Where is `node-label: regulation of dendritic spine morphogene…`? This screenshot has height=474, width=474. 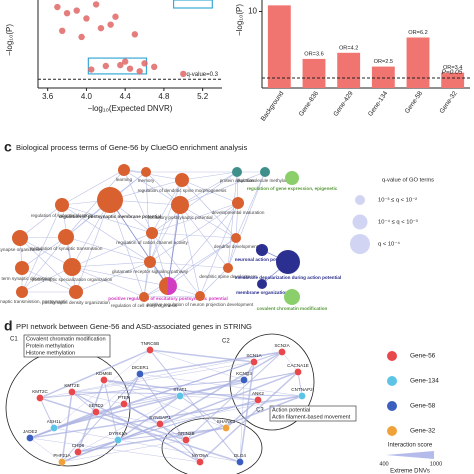
node-label: regulation of dendritic spine morphogene… is located at coordinates (183, 190).